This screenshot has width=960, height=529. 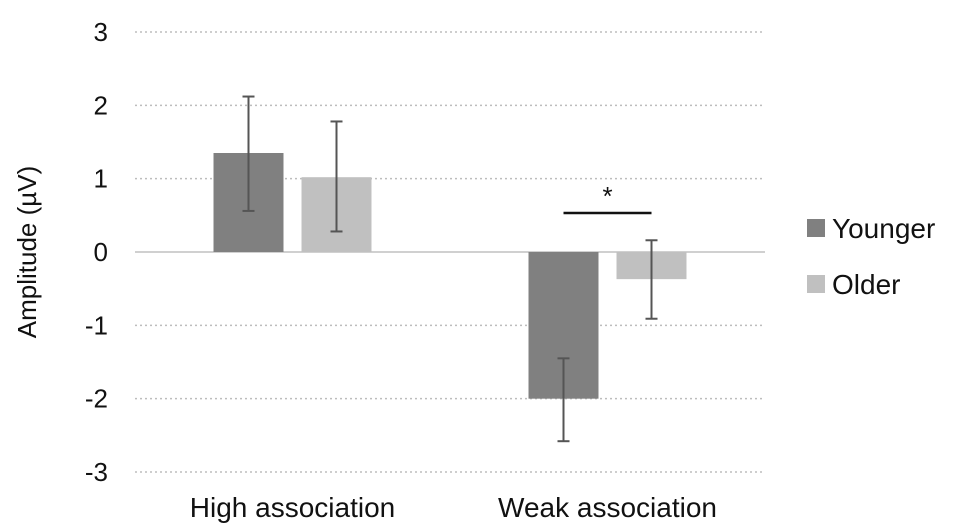 I want to click on x-axis-categories: High association Weak association, so click(x=453, y=507).